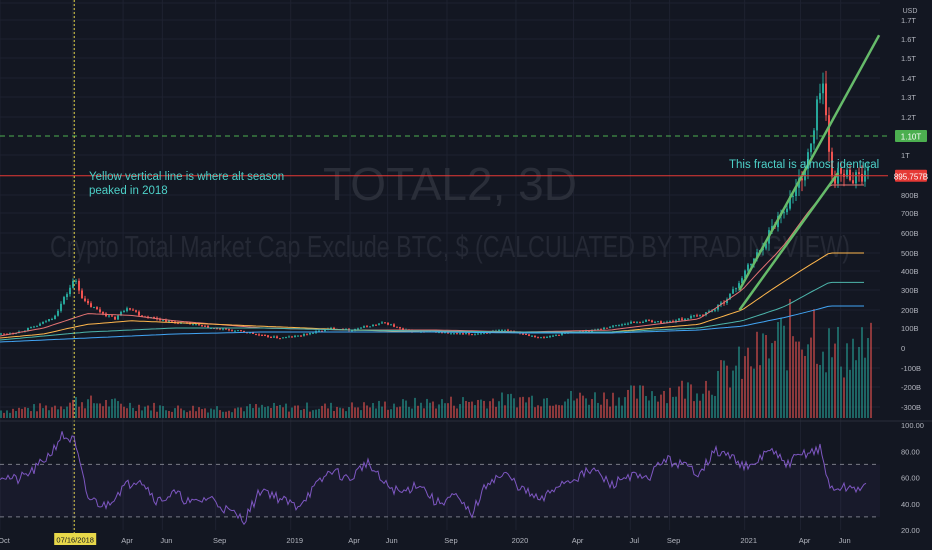 The image size is (932, 550). I want to click on rsi-tick-label: 60.00, so click(910, 478).